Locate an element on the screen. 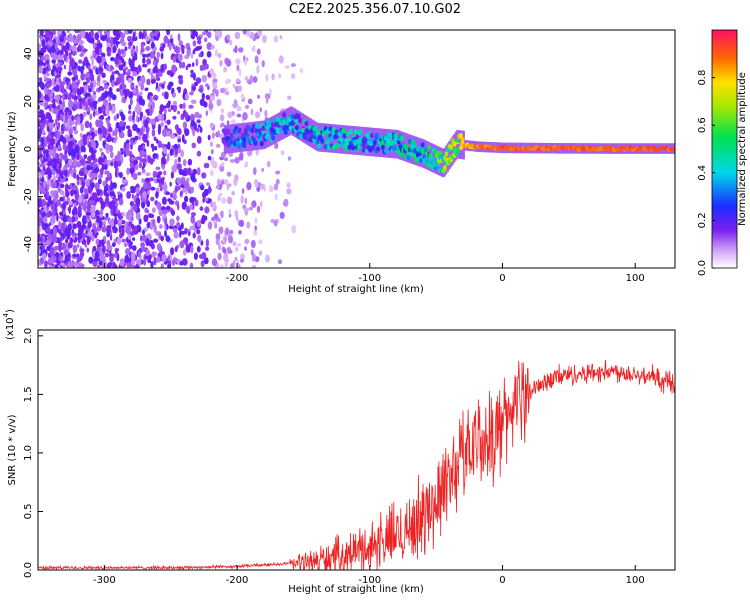 The width and height of the screenshot is (750, 600). spectrogram-noise is located at coordinates (171, 149).